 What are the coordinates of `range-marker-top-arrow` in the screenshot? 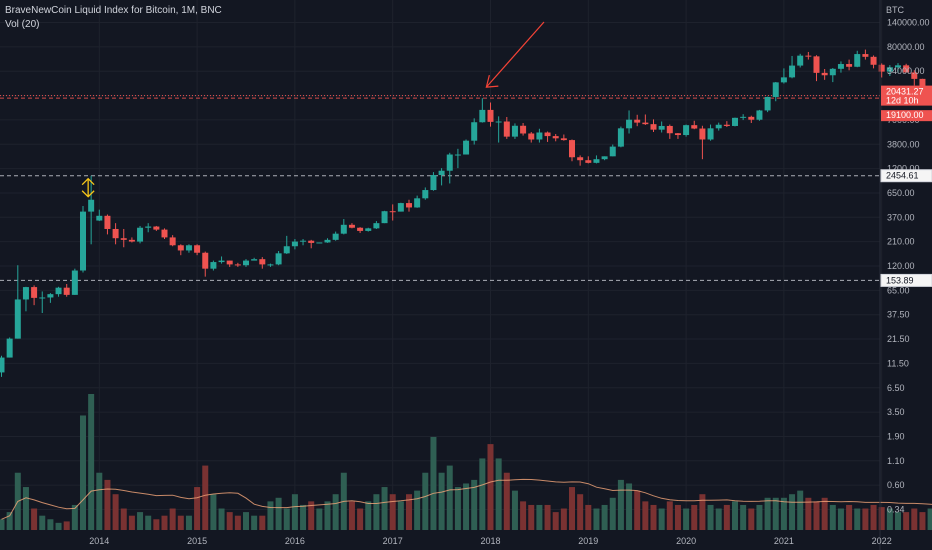 It's located at (88, 181).